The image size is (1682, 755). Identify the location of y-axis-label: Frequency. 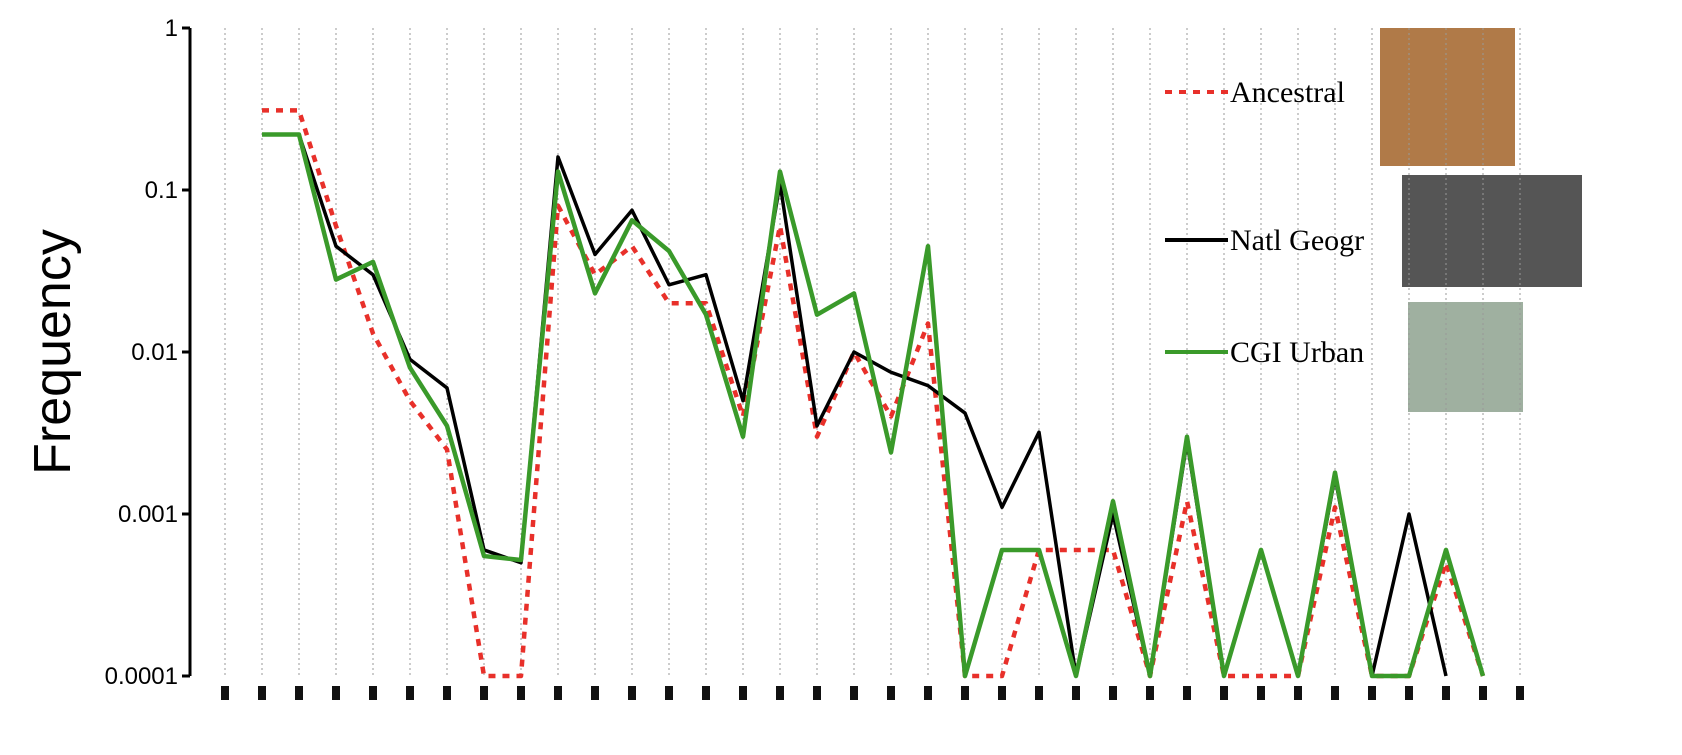
(53, 352).